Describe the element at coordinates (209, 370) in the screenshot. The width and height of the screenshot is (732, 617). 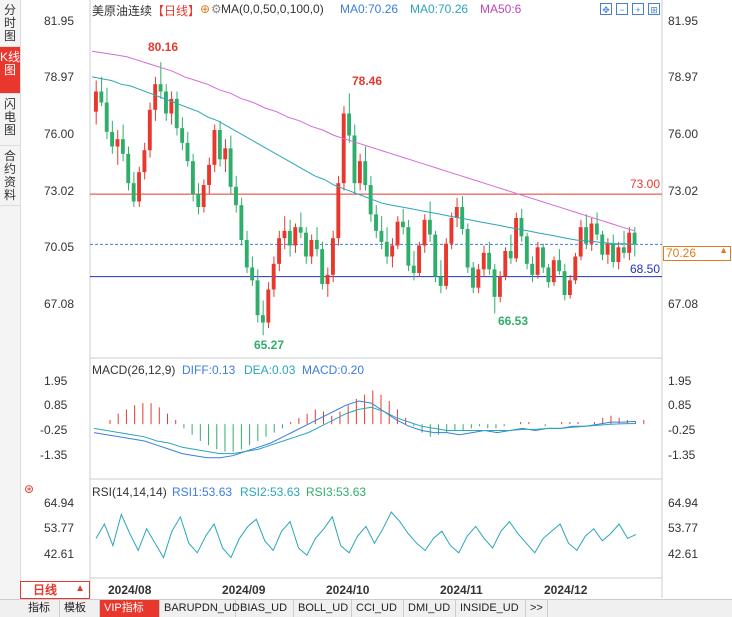
I see `macd-diff: DIFF:0.13` at that location.